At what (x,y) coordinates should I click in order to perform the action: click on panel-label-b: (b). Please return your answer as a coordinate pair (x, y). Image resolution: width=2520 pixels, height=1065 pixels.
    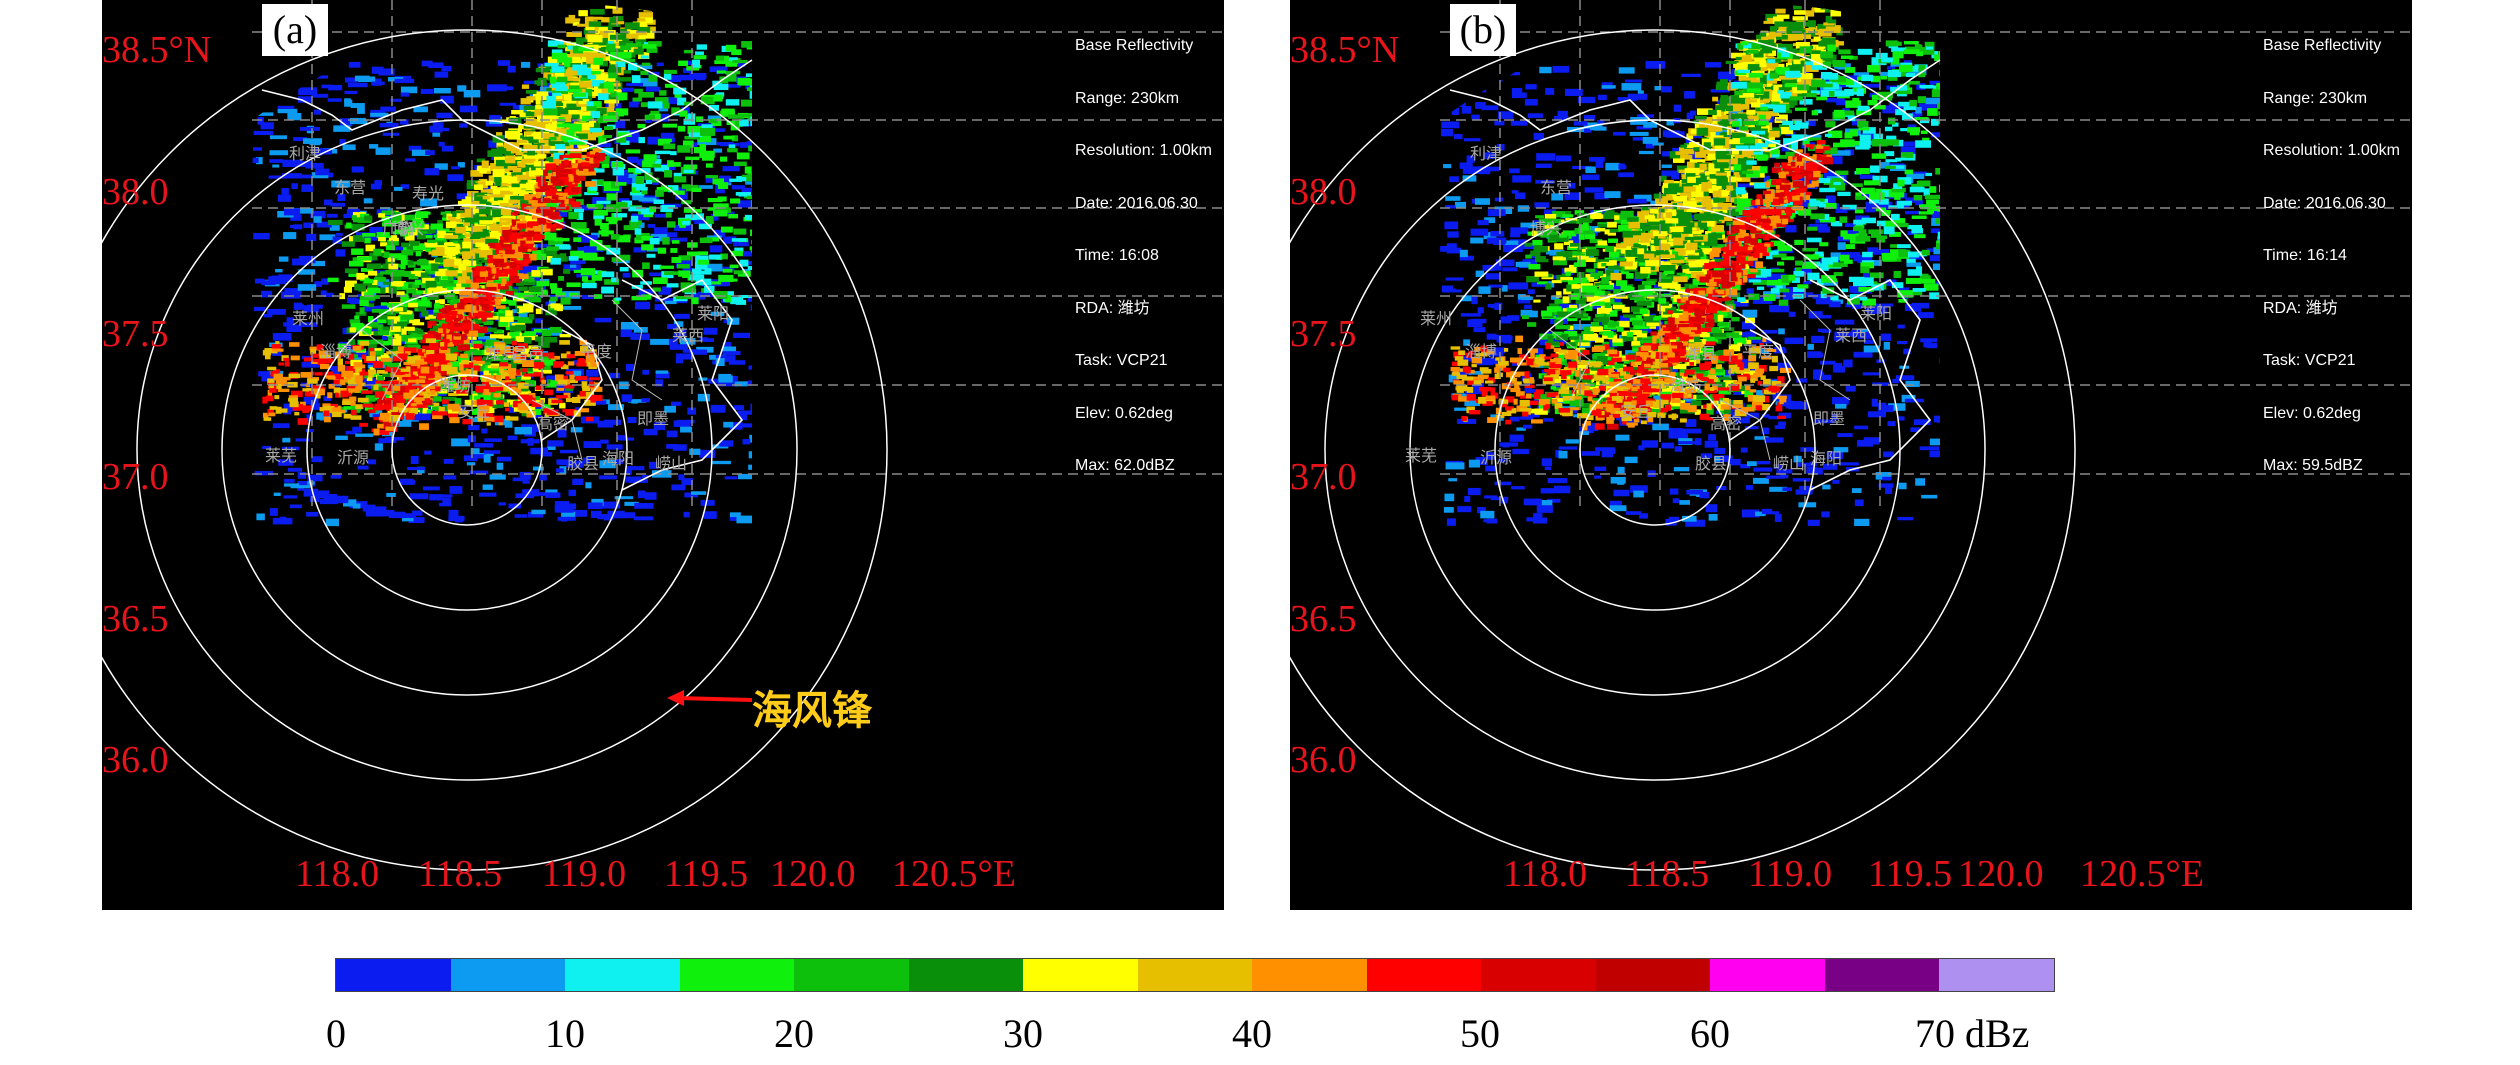
    Looking at the image, I should click on (1483, 30).